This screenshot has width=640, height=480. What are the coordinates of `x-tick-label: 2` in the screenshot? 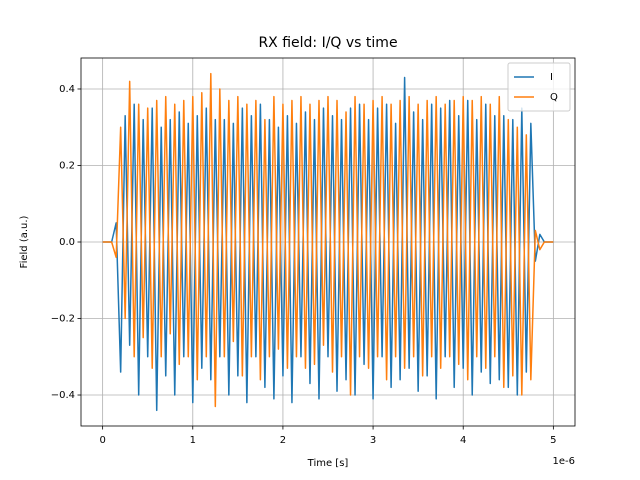 It's located at (283, 440).